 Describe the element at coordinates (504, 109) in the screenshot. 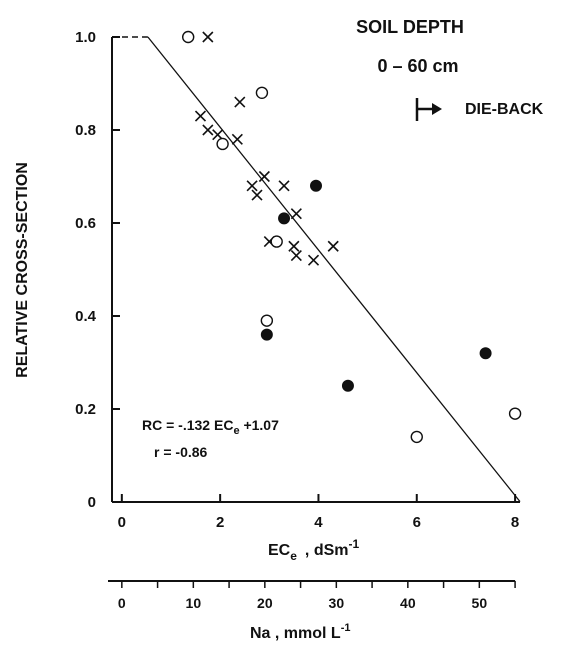

I see `legend-label-die-back: DIE-BACK` at that location.